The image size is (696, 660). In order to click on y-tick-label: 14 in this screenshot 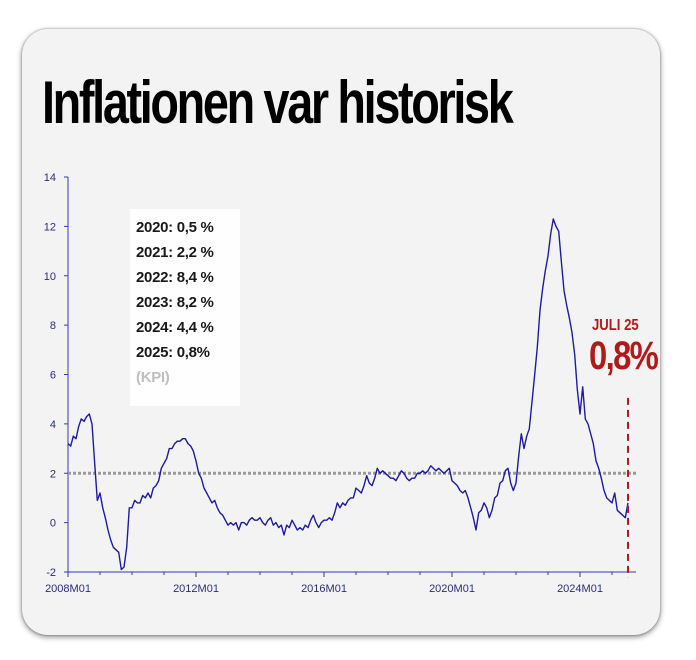, I will do `click(50, 178)`.